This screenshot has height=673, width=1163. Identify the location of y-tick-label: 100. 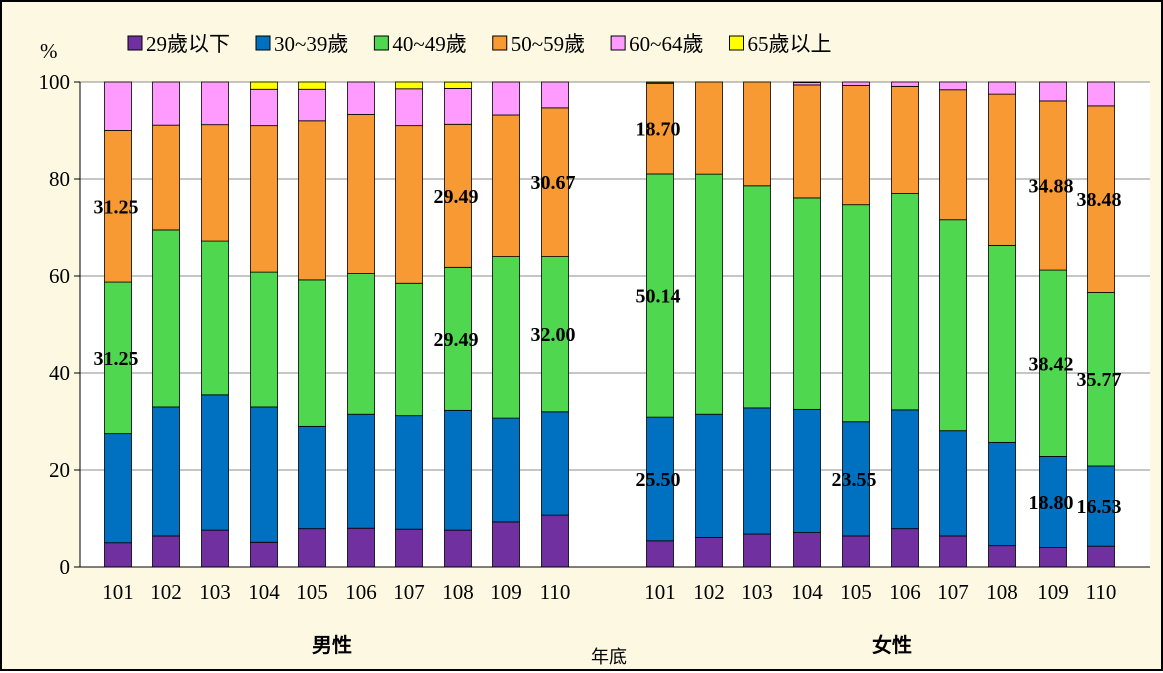
(55, 82).